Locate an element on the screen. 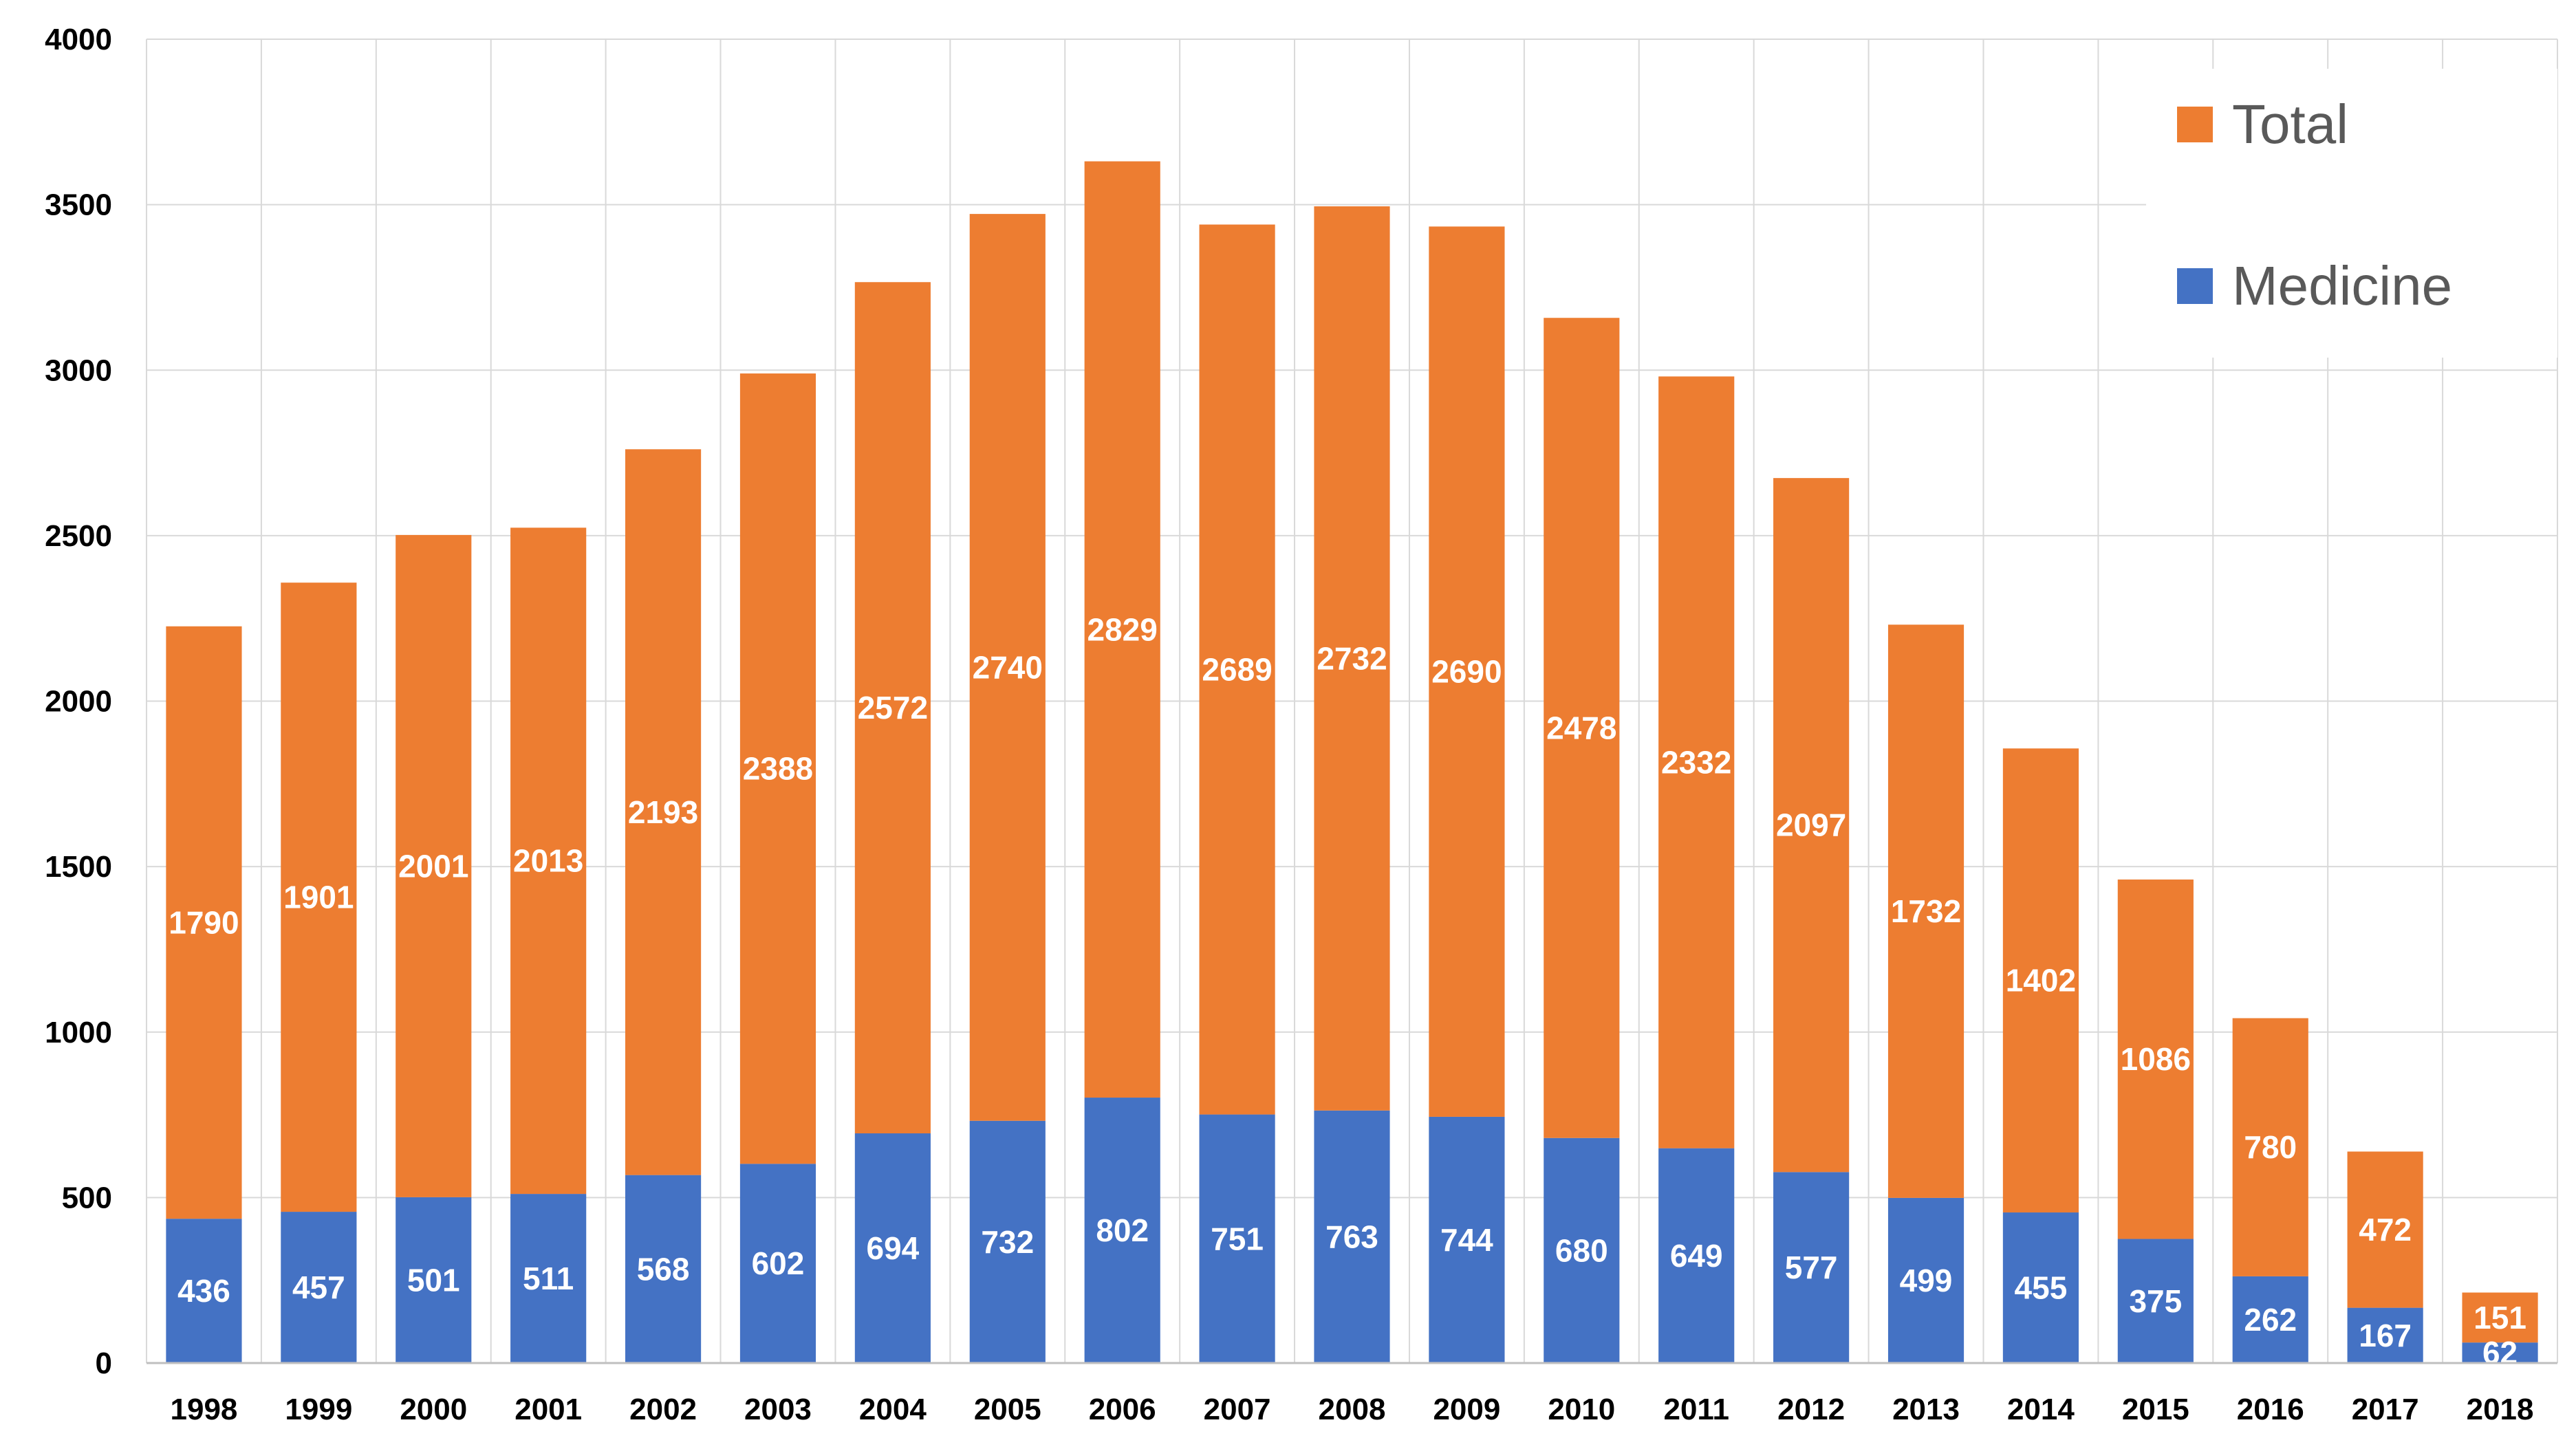 The width and height of the screenshot is (2576, 1449). data-label-total-1998: 1790 is located at coordinates (204, 922).